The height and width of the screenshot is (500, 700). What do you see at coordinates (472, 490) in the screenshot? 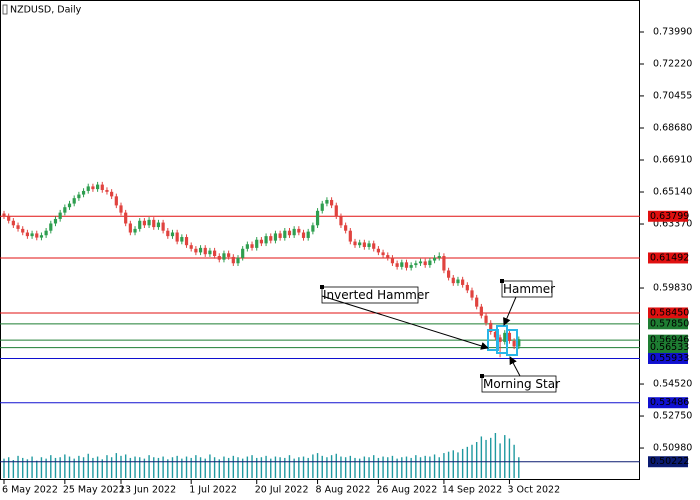
I see `x-tick-label: 14 Sep 2022` at bounding box center [472, 490].